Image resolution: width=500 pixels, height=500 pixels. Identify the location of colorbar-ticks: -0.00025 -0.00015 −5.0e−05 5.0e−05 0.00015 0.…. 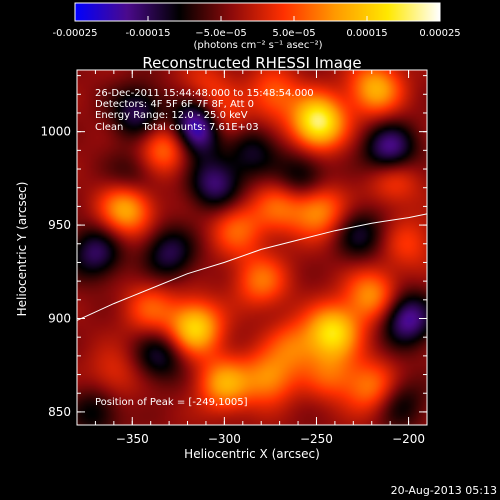
(257, 27).